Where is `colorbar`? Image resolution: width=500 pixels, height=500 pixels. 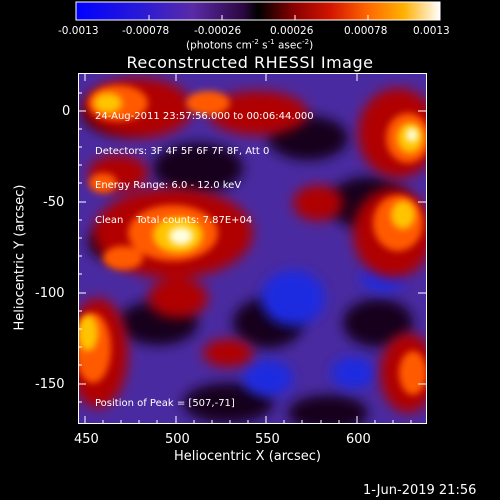 colorbar is located at coordinates (258, 11).